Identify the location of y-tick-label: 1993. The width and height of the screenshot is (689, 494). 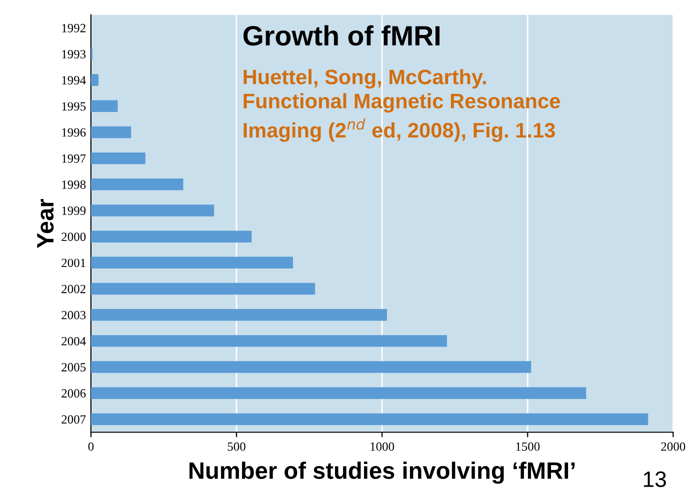
(74, 54).